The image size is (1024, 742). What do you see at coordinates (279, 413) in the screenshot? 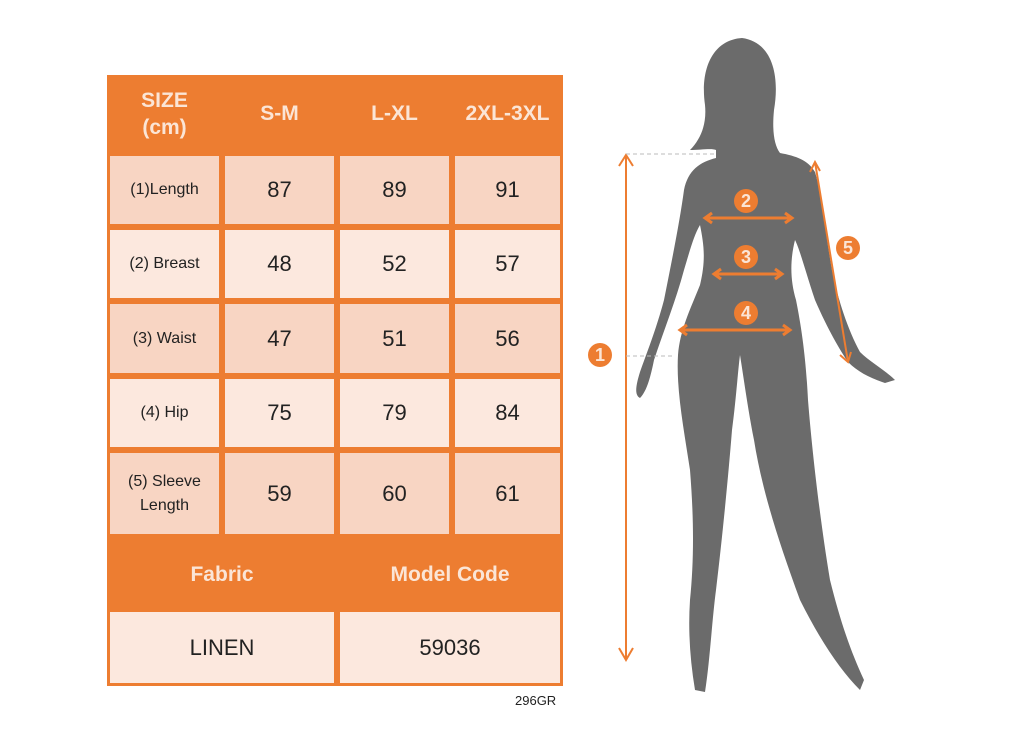
I see `size-value-cell: 75` at bounding box center [279, 413].